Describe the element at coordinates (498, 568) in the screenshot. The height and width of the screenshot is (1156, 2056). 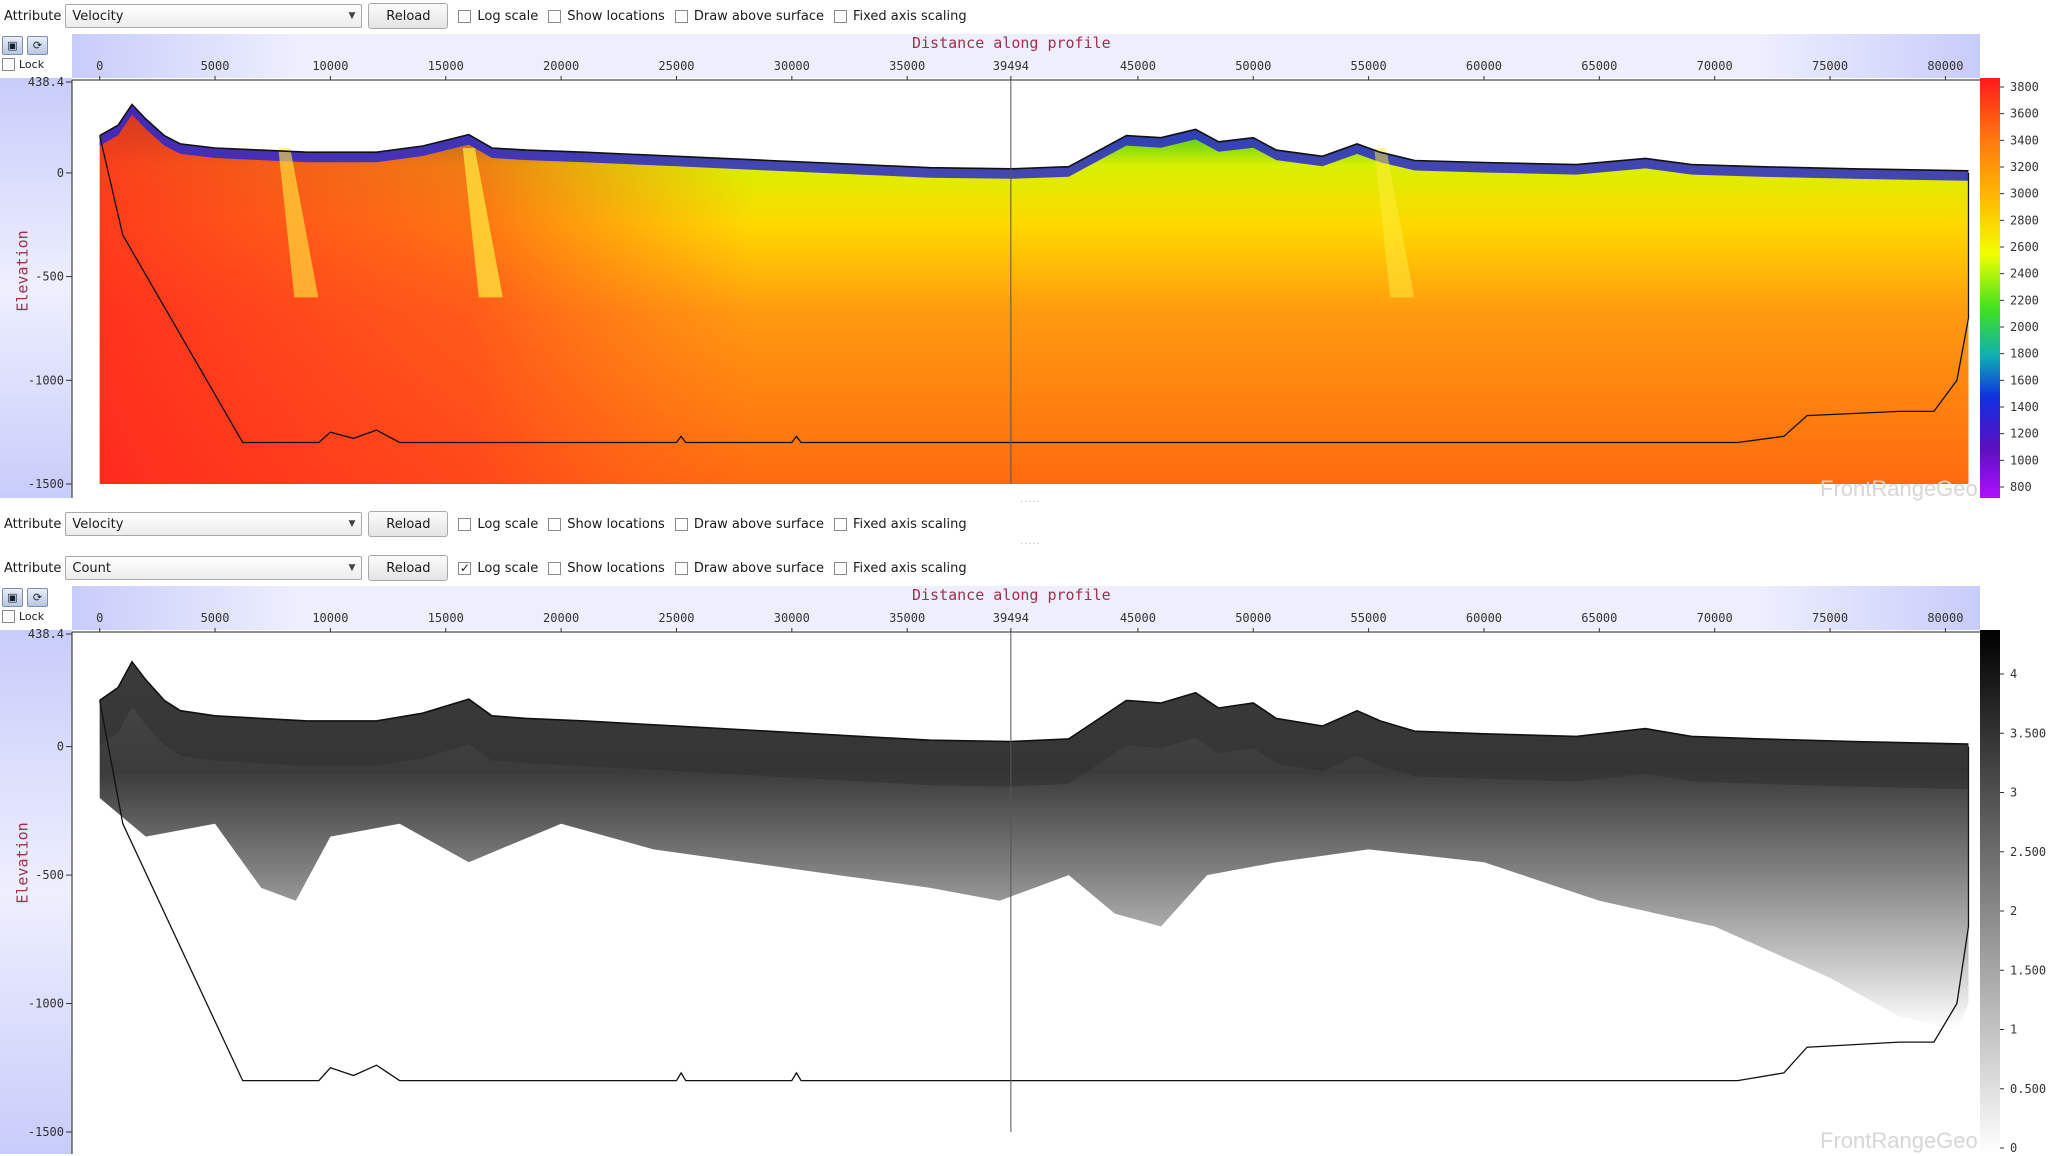
I see `log-scale-checkbox: ✓ Log scale` at that location.